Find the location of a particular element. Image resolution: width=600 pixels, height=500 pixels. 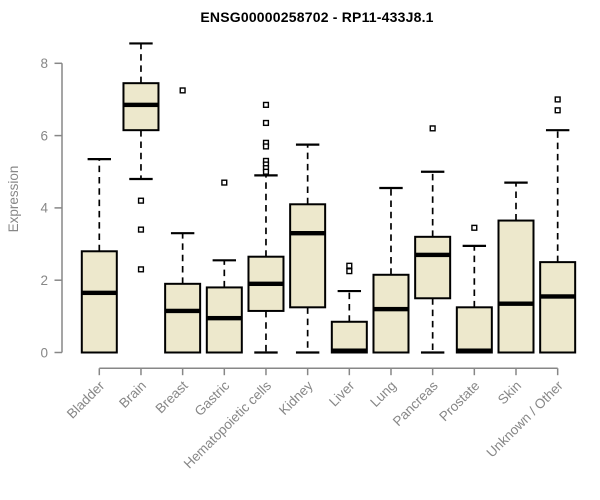

x-axis-tick-label: Skin is located at coordinates (509, 392).